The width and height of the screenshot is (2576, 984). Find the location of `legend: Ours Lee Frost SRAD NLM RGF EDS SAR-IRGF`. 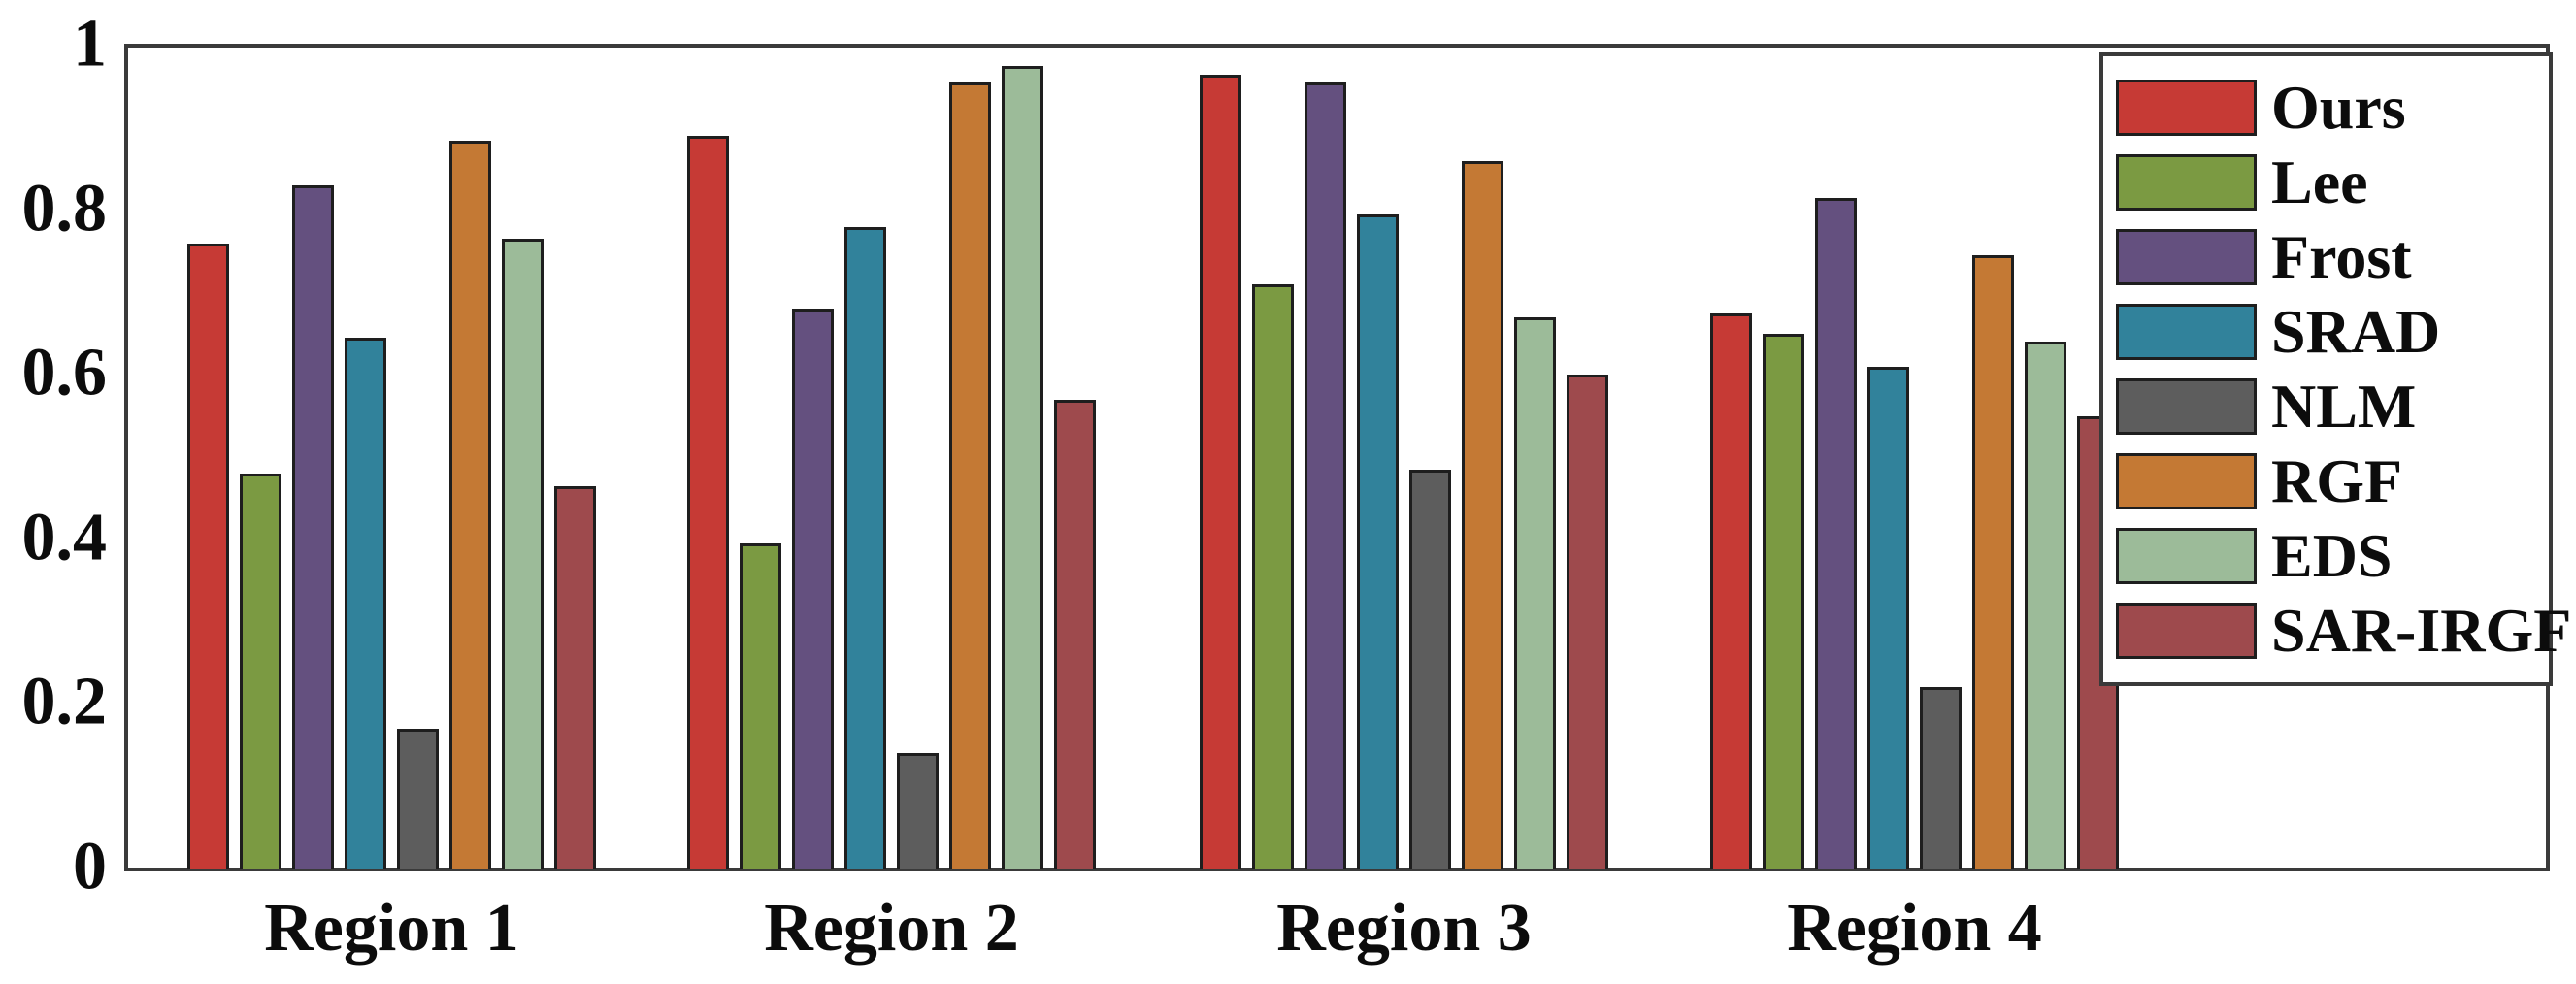

legend: Ours Lee Frost SRAD NLM RGF EDS SAR-IRGF is located at coordinates (2335, 369).